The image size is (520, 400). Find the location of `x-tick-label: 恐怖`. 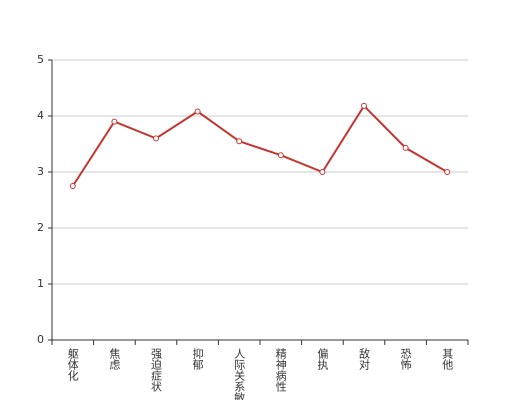

x-tick-label: 恐怖 is located at coordinates (405, 359).